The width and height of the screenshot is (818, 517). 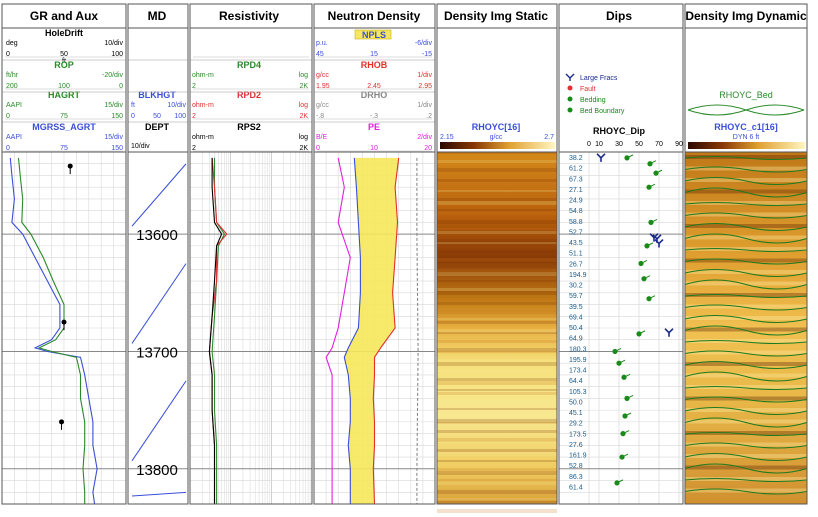 I want to click on dynamic-sub: DYN 6 ft, so click(x=746, y=137).